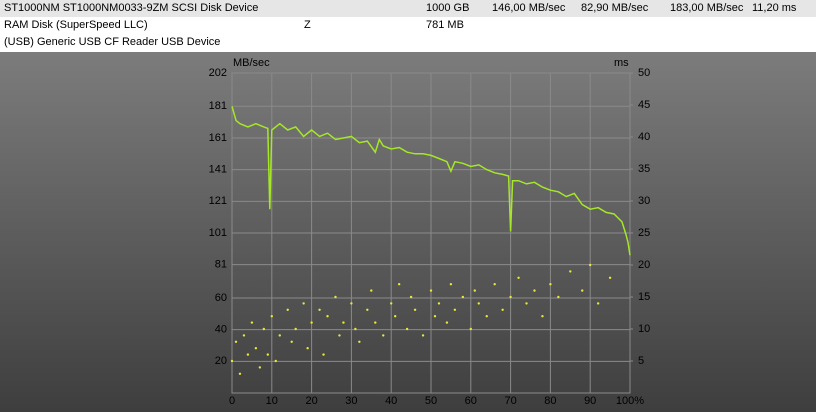  I want to click on x-tick-label: 70, so click(510, 401).